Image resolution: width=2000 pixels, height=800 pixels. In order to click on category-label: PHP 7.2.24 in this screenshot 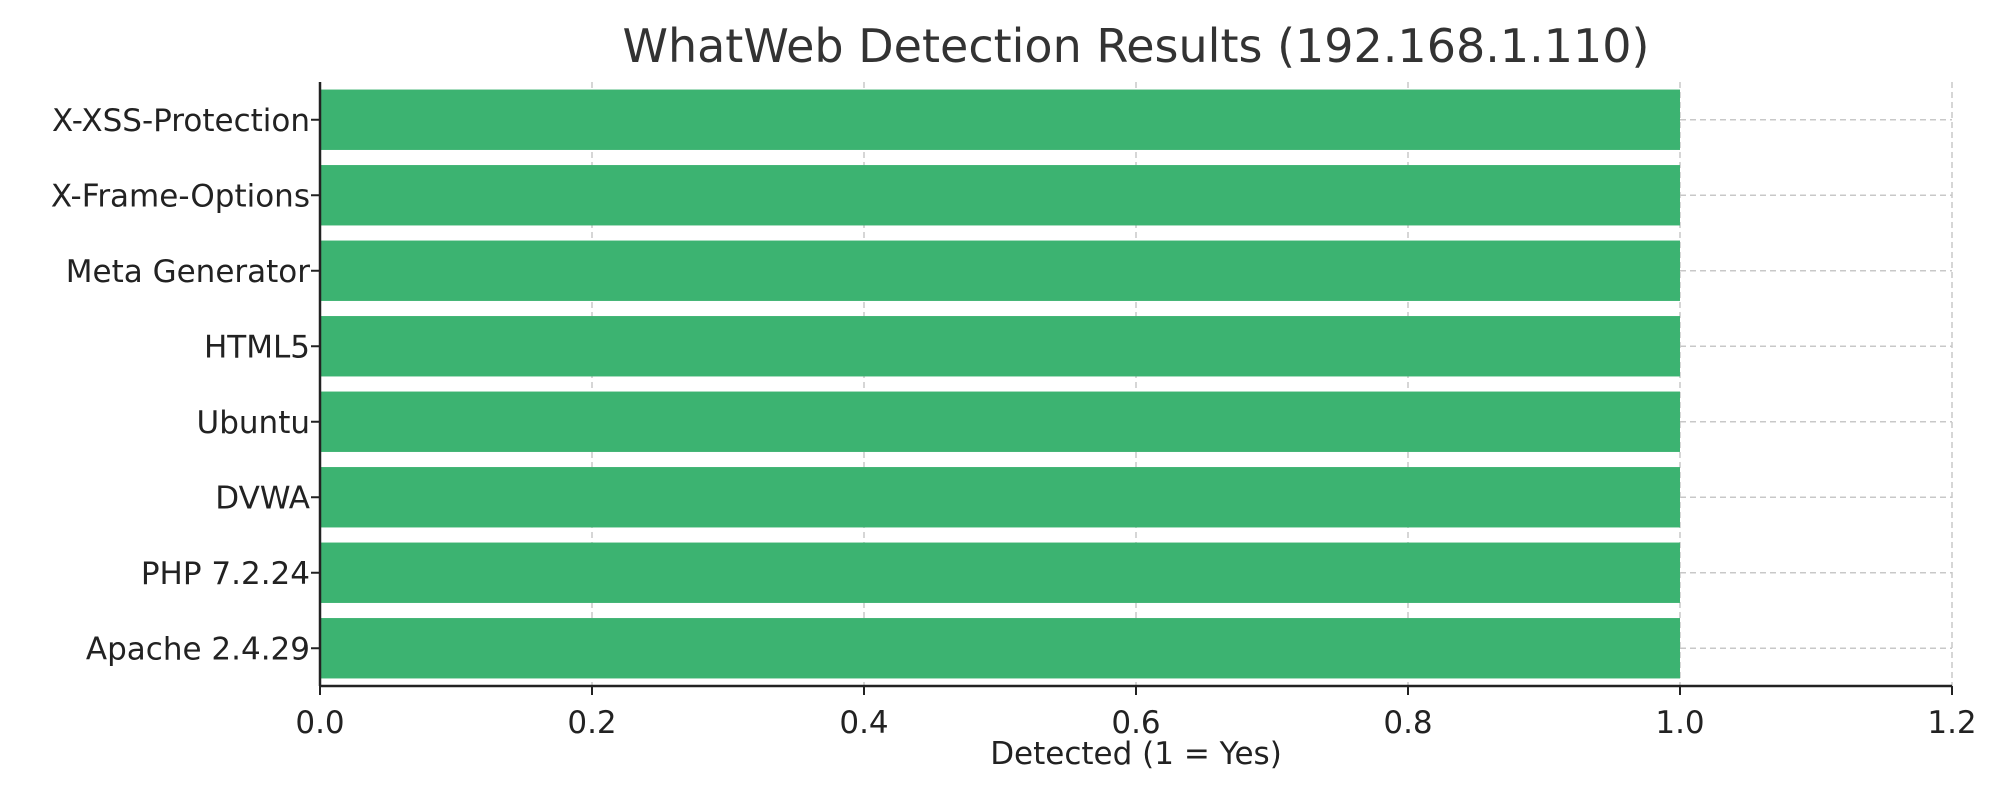, I will do `click(225, 574)`.